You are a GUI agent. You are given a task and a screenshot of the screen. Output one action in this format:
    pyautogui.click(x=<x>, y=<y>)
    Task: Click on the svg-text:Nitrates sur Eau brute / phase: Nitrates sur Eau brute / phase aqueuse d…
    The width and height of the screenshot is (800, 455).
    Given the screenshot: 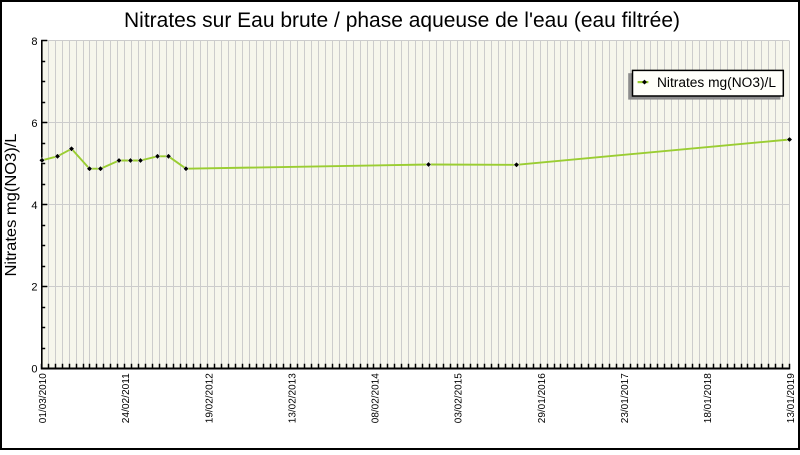 What is the action you would take?
    pyautogui.click(x=402, y=20)
    